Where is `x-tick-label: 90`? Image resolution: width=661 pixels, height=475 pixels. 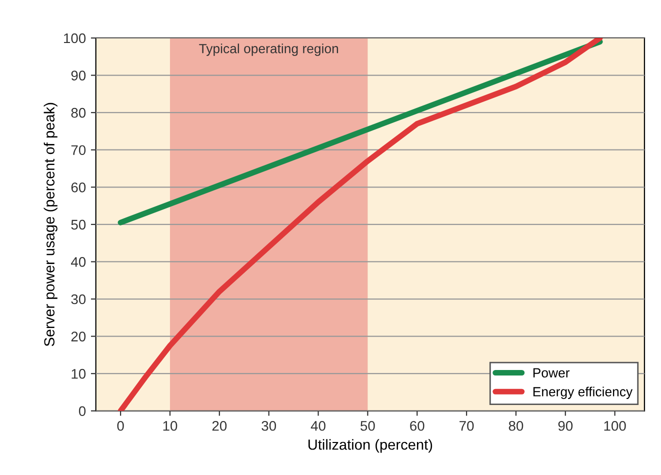
x-tick-label: 90 is located at coordinates (565, 425).